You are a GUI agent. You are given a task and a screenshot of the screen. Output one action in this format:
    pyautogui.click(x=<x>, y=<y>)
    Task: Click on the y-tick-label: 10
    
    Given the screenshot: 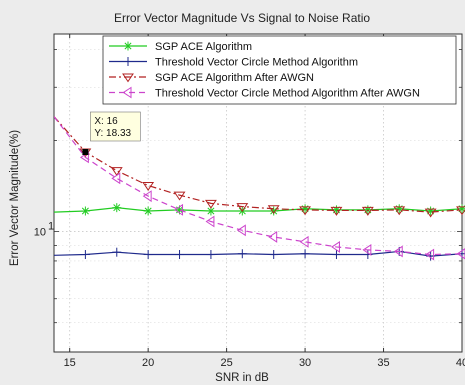 What is the action you would take?
    pyautogui.click(x=40, y=233)
    